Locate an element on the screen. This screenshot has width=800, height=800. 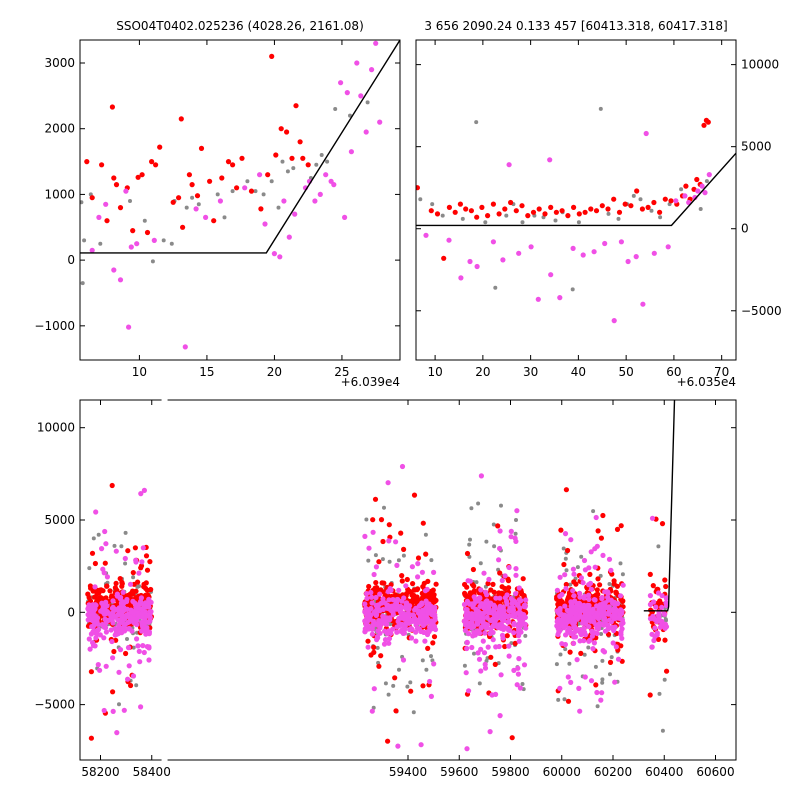
y-tick-label: −5000 is located at coordinates (54, 705).